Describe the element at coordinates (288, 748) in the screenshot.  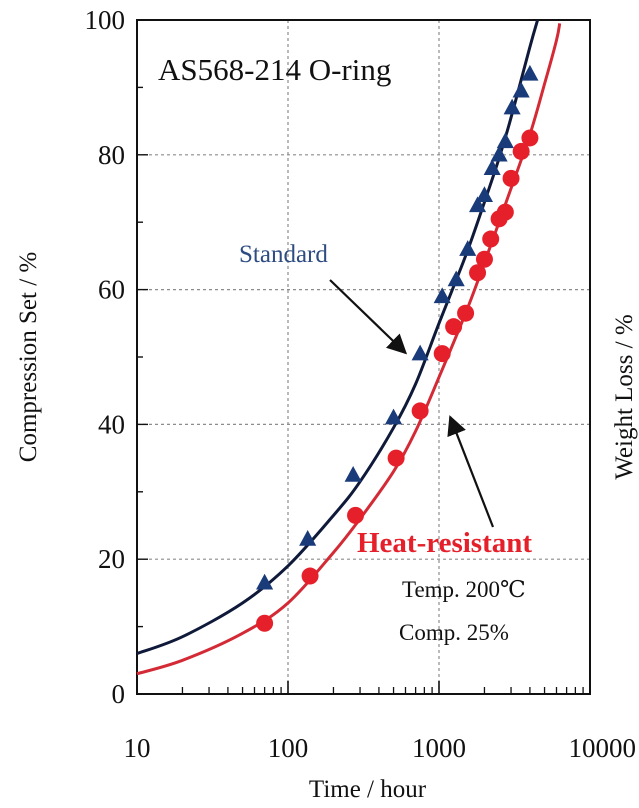
I see `x-tick-label: 100` at that location.